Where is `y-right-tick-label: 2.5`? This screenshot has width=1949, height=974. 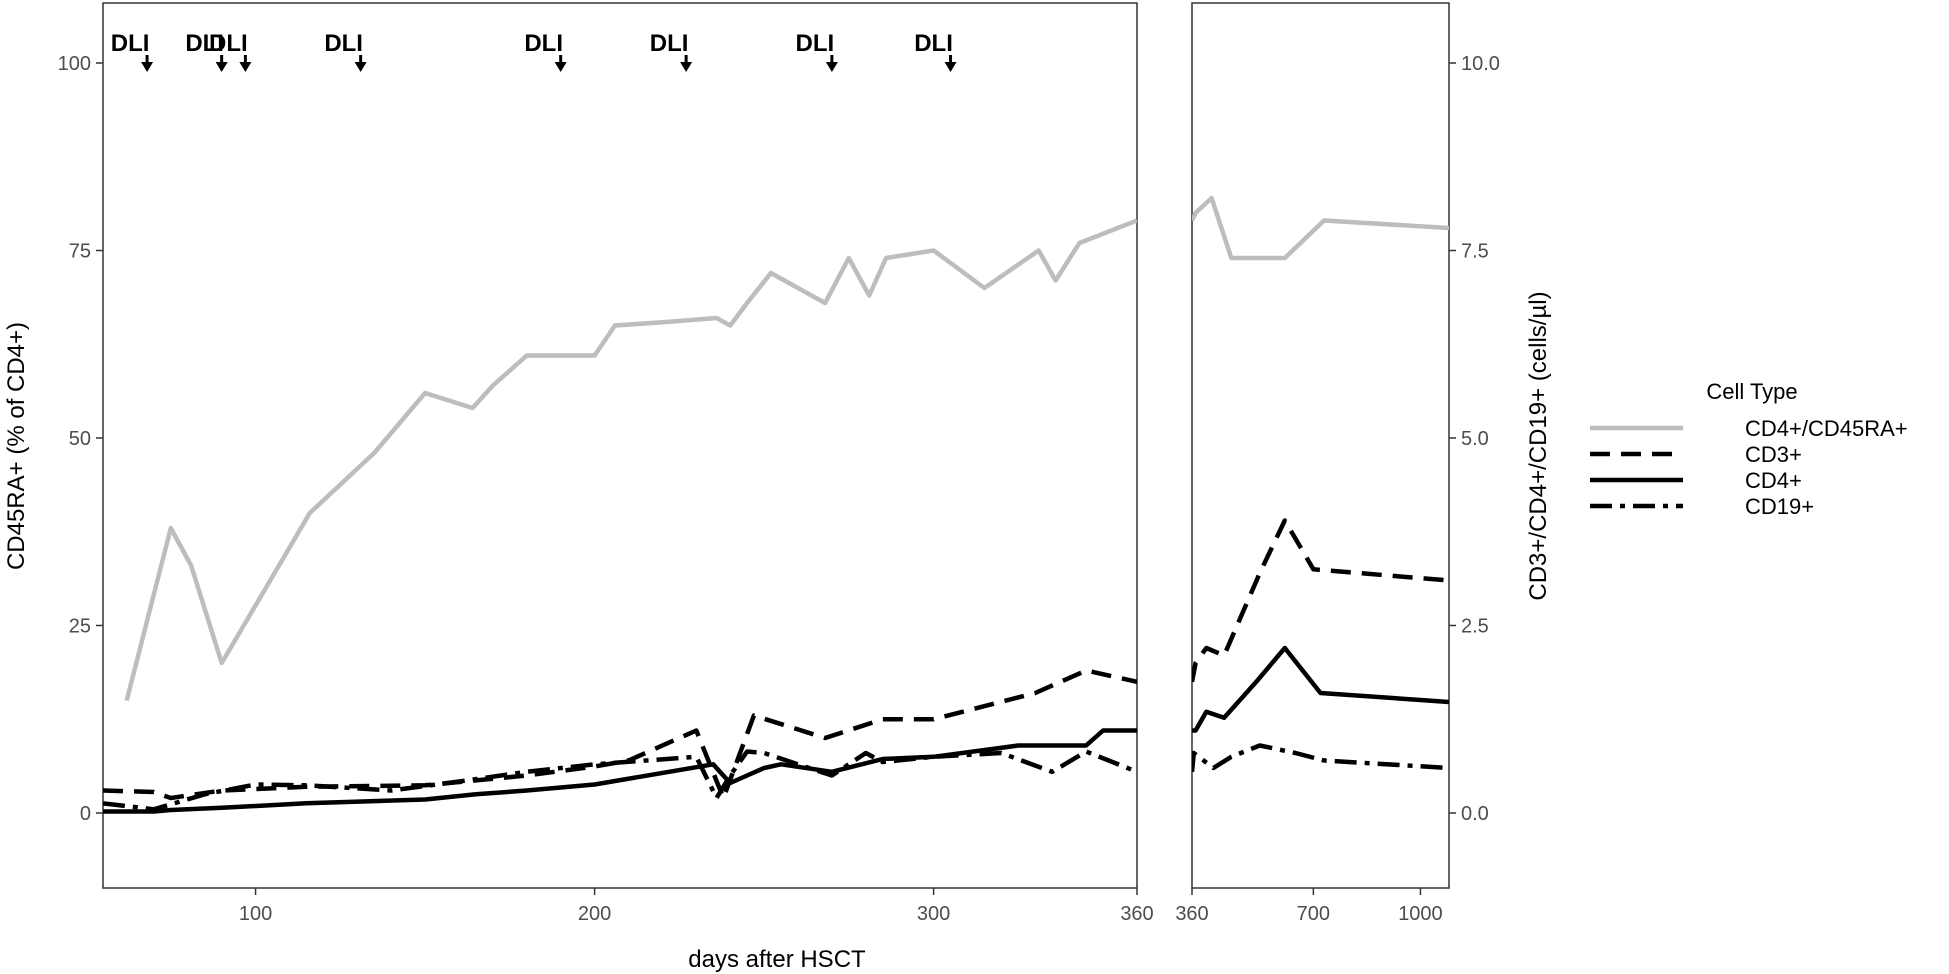
y-right-tick-label: 2.5 is located at coordinates (1475, 627).